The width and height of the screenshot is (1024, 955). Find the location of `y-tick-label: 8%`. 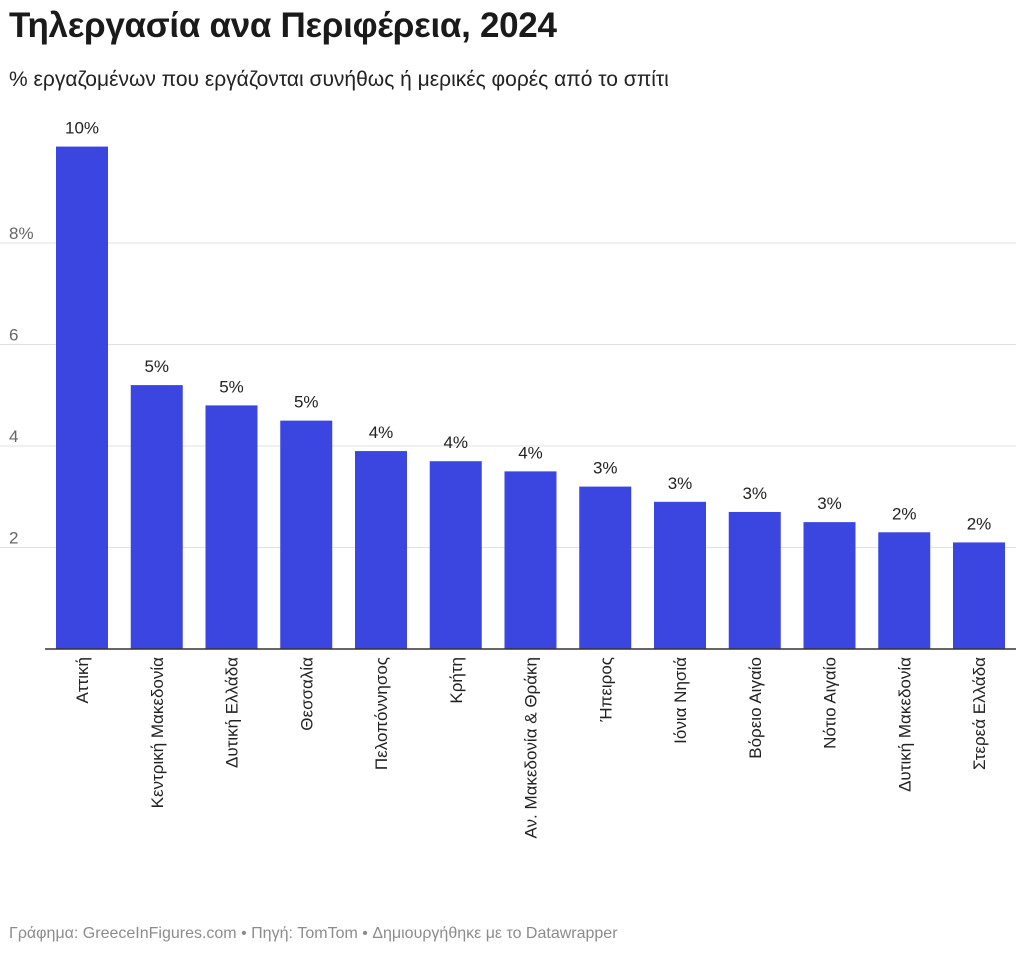

y-tick-label: 8% is located at coordinates (21, 233).